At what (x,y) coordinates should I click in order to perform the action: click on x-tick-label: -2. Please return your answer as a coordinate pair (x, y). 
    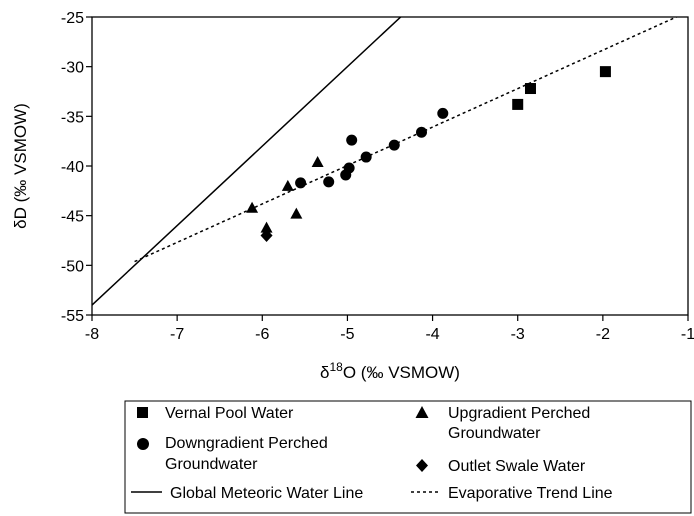
    Looking at the image, I should click on (603, 334).